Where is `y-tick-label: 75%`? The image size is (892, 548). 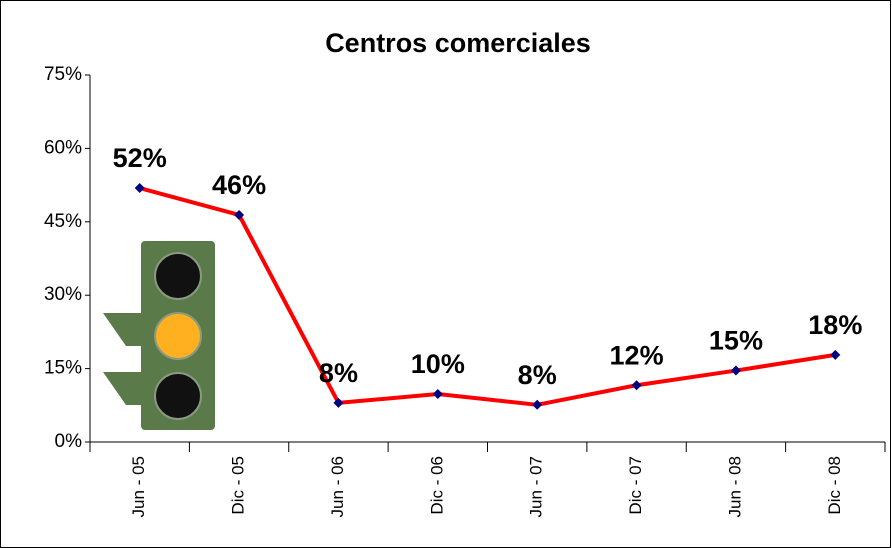 y-tick-label: 75% is located at coordinates (63, 74).